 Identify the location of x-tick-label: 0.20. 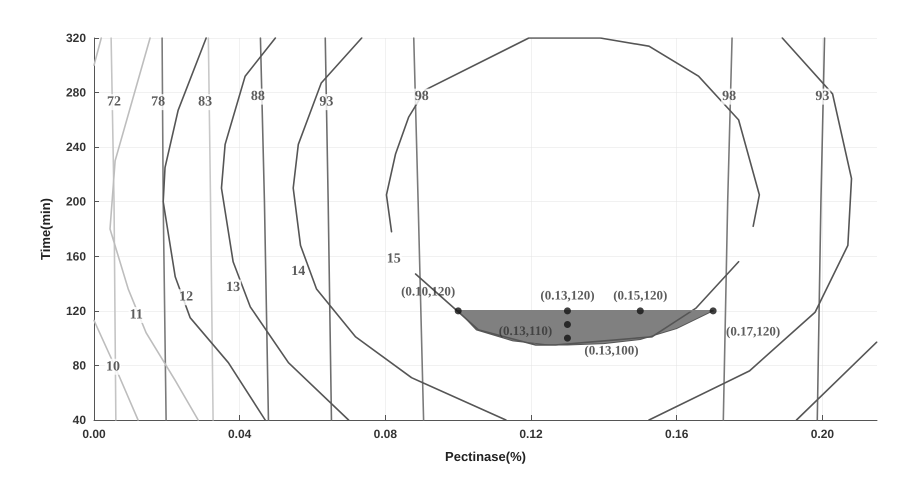
(822, 434).